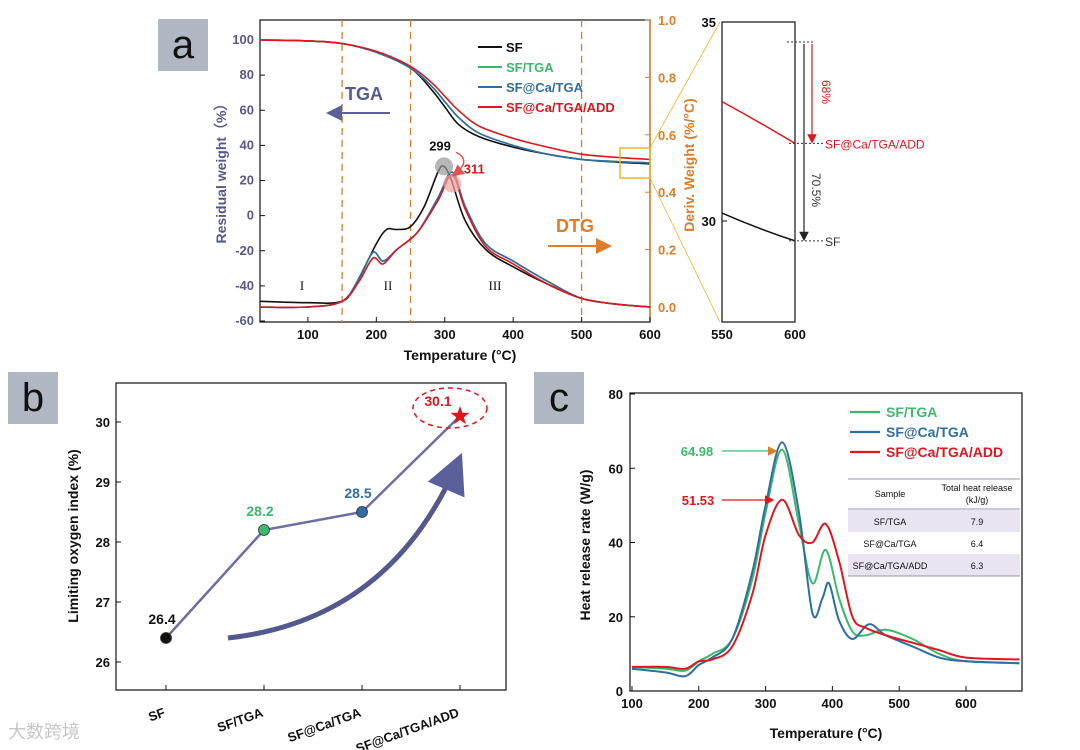  What do you see at coordinates (161, 619) in the screenshot?
I see `loi-value-label: 26.4` at bounding box center [161, 619].